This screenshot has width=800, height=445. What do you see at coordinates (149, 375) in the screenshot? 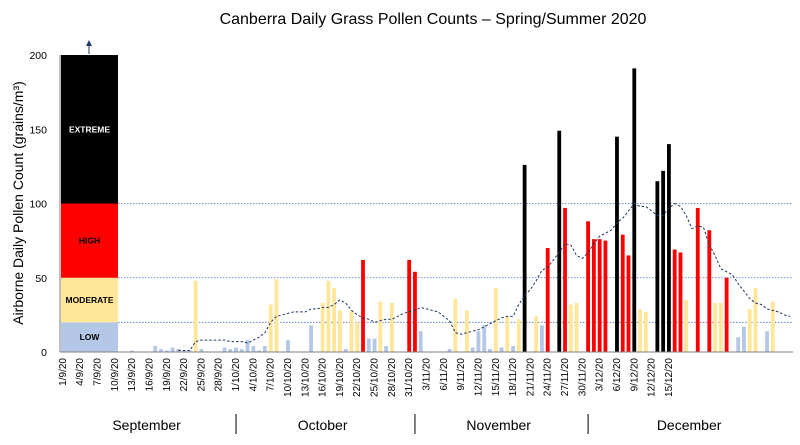
I see `x-tick-label: 16/9/20` at bounding box center [149, 375].